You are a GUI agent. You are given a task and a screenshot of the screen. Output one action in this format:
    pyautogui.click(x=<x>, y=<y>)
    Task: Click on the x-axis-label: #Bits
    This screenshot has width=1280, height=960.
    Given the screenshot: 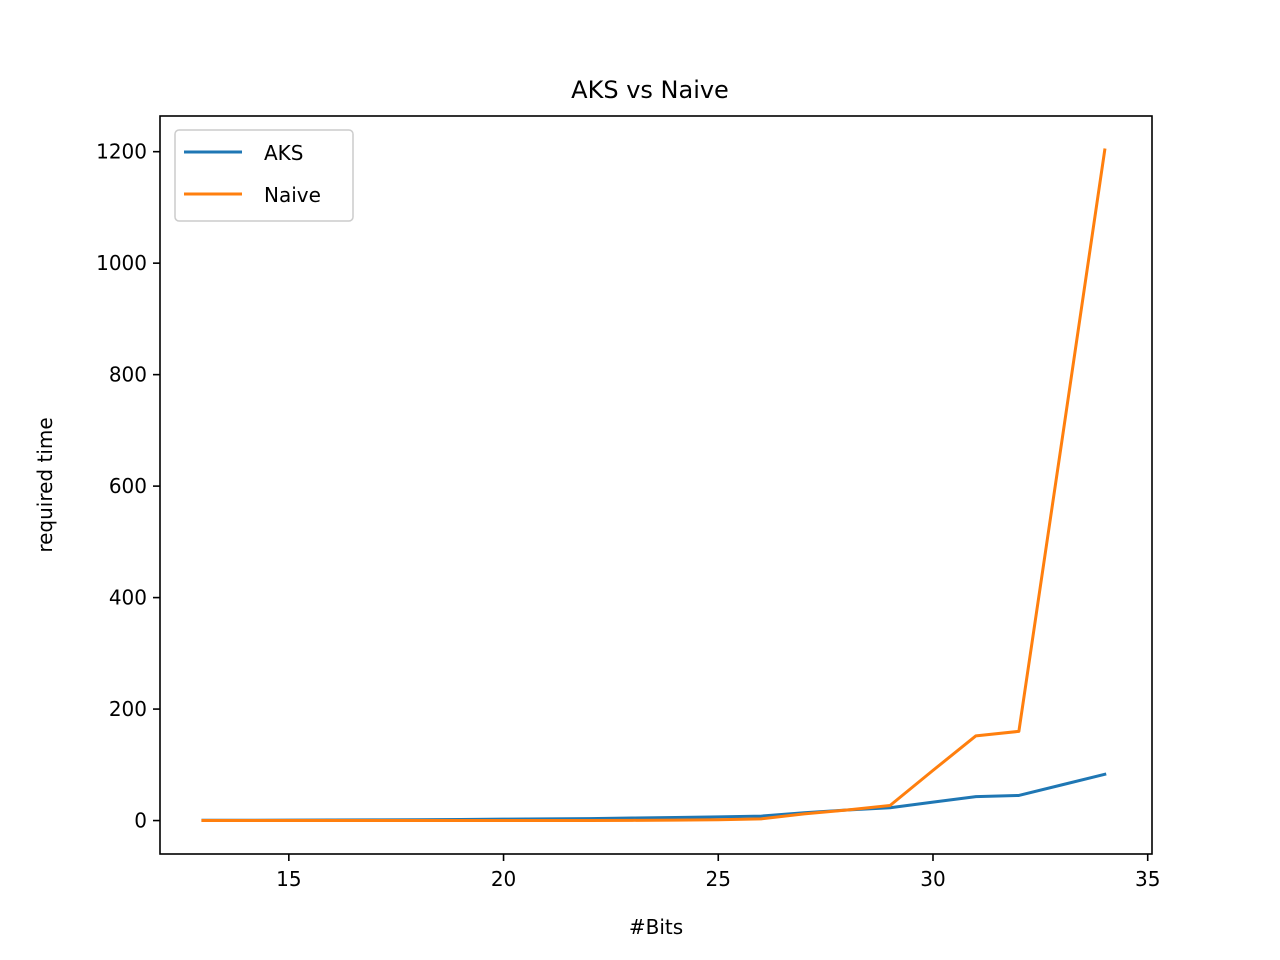 What is the action you would take?
    pyautogui.click(x=656, y=927)
    